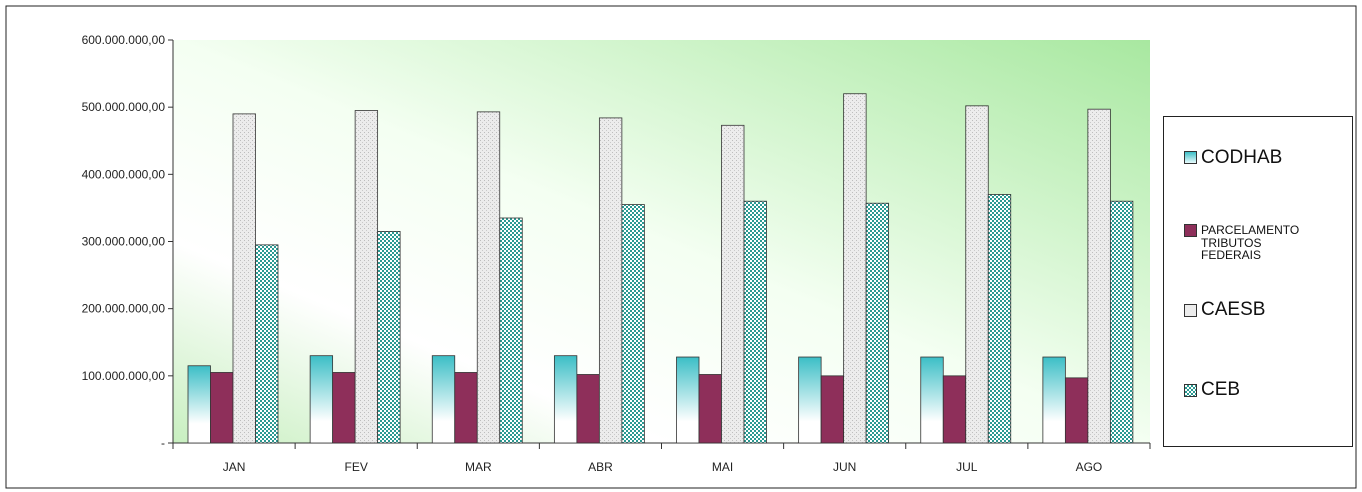 The image size is (1362, 492). I want to click on bar-codhab-jan, so click(199, 404).